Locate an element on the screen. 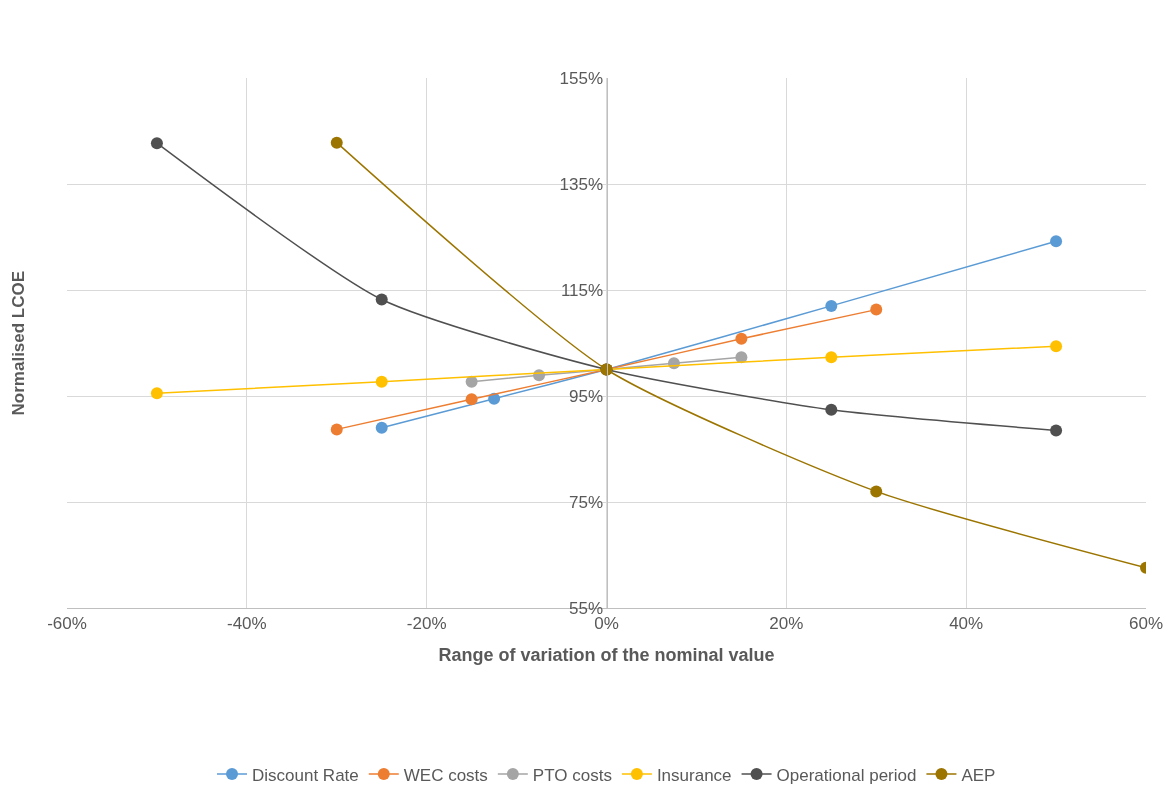 The image size is (1176, 808). y-tick-label: 115% is located at coordinates (582, 290).